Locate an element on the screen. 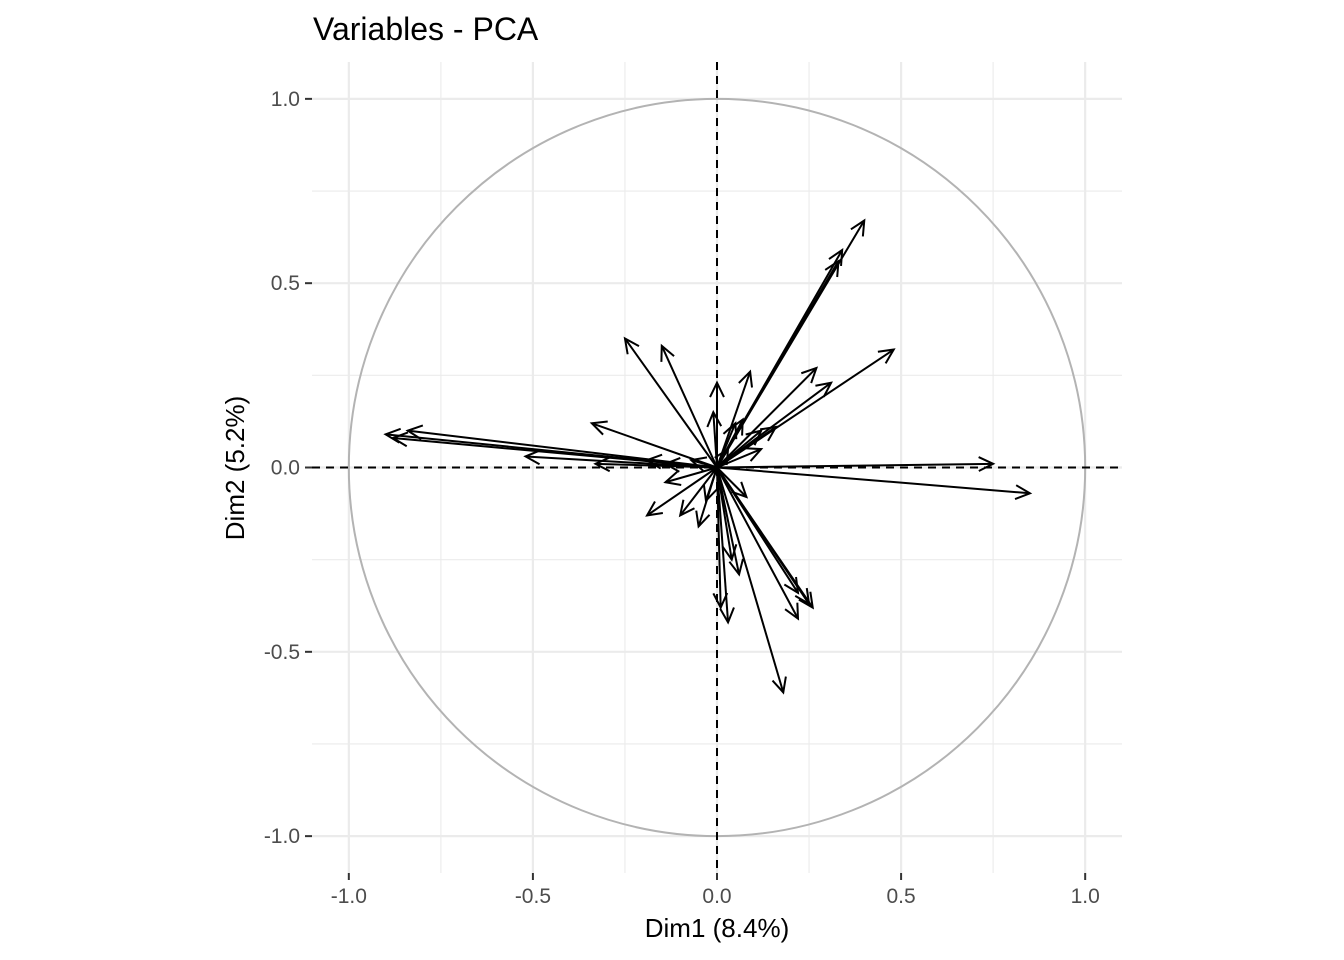 This screenshot has width=1344, height=960. y-axis: -1.0 -0.5 0.0 0.5 1.0 is located at coordinates (288, 468).